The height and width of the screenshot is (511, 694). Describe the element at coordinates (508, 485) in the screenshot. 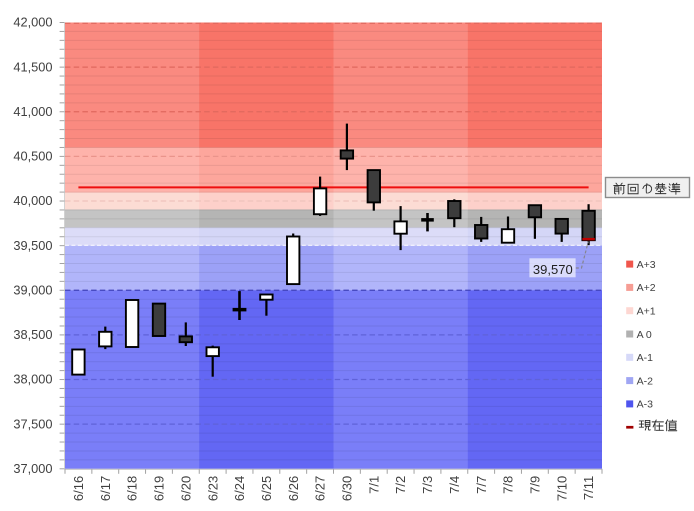

I see `svg-text: 7/8` at that location.